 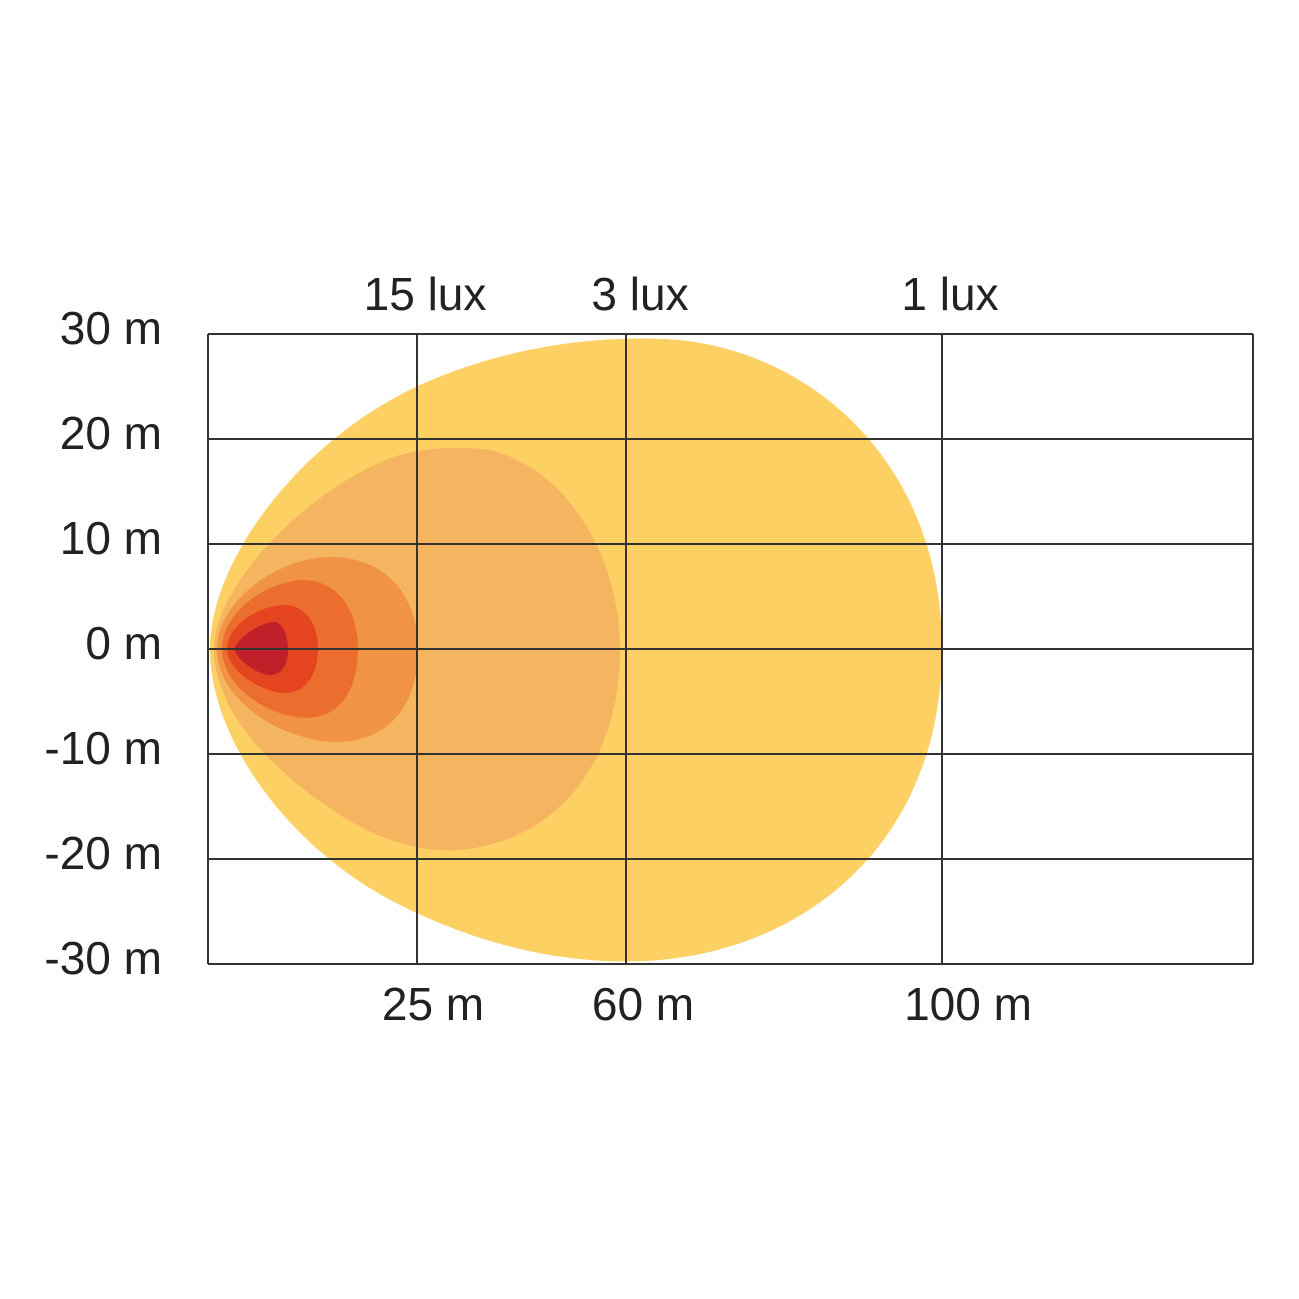 What do you see at coordinates (639, 294) in the screenshot?
I see `zone-label: 3 lux` at bounding box center [639, 294].